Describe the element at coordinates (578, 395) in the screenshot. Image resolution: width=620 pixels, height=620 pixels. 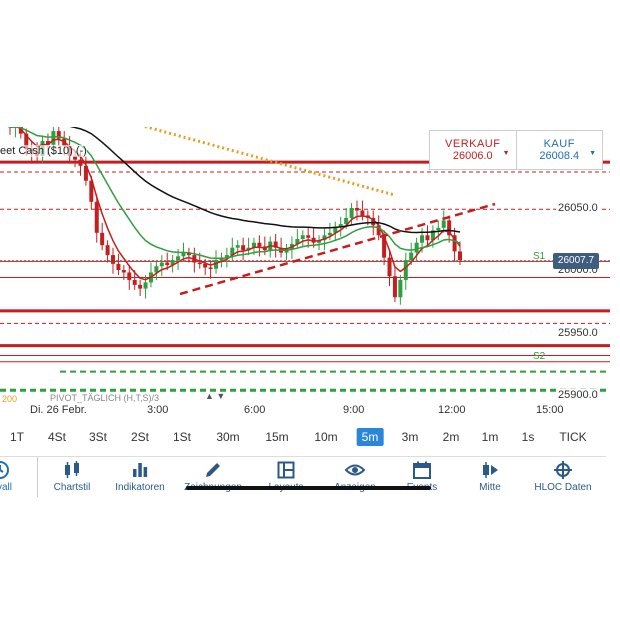
I see `price-tick-label: 25900.0` at that location.